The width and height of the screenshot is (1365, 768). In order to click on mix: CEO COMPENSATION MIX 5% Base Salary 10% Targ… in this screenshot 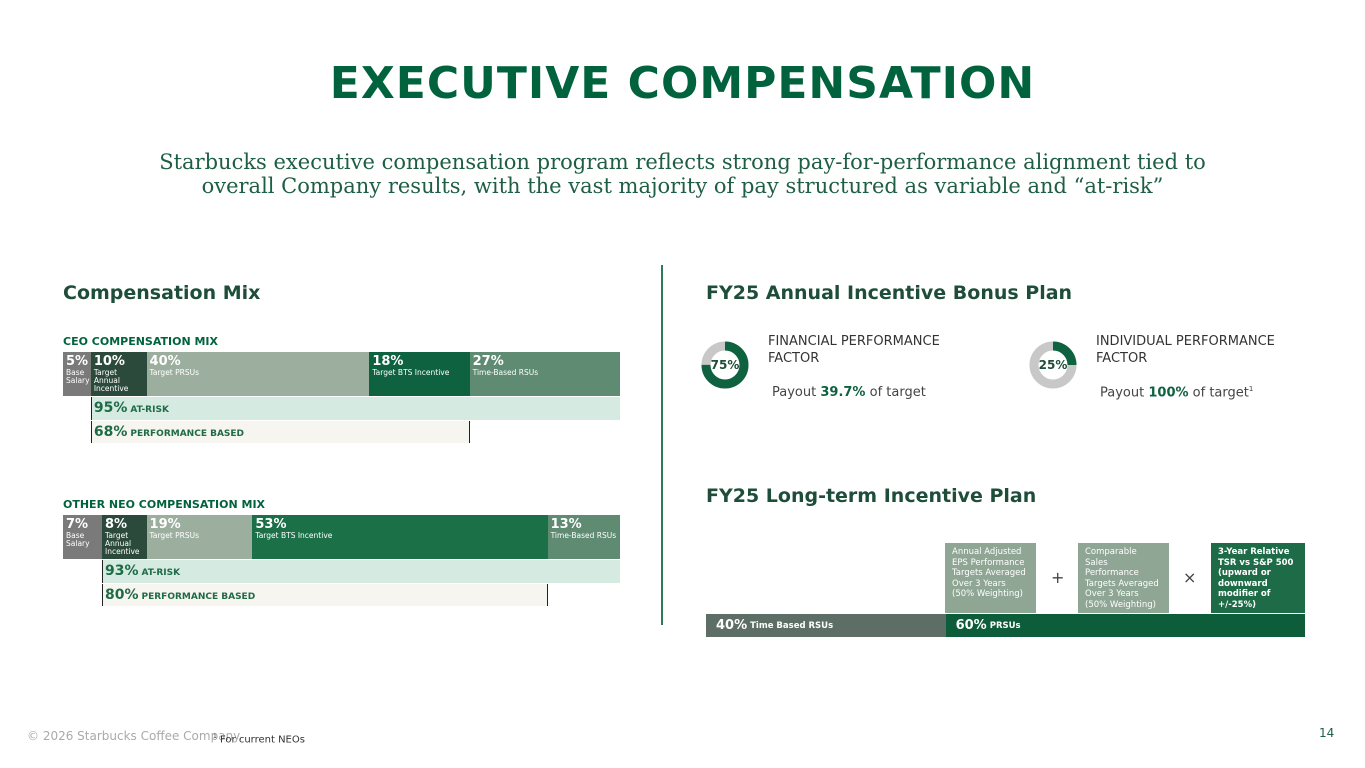, I will do `click(341, 393)`.